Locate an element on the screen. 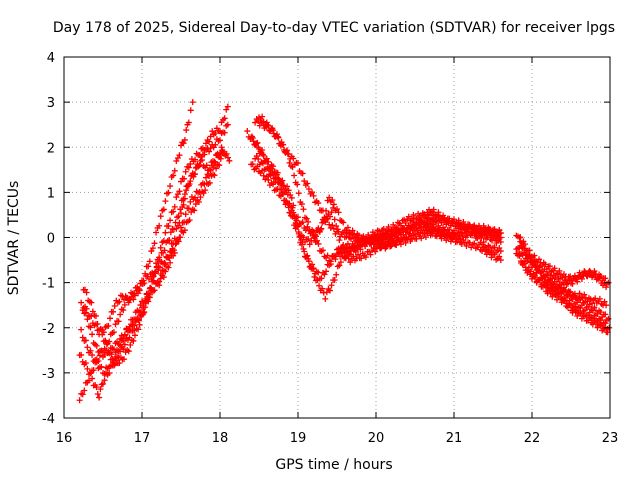 This screenshot has height=480, width=640. y-tick-label: 2 is located at coordinates (51, 148).